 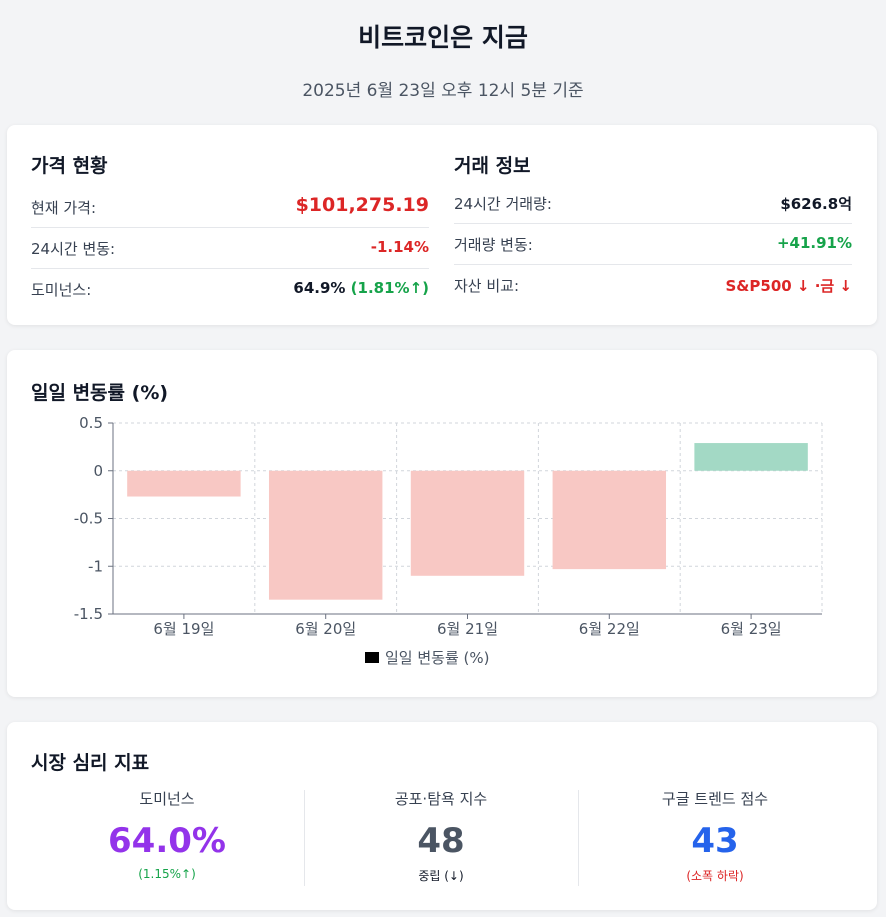 What do you see at coordinates (487, 286) in the screenshot?
I see `asset-compare-label: 자산 비교:` at bounding box center [487, 286].